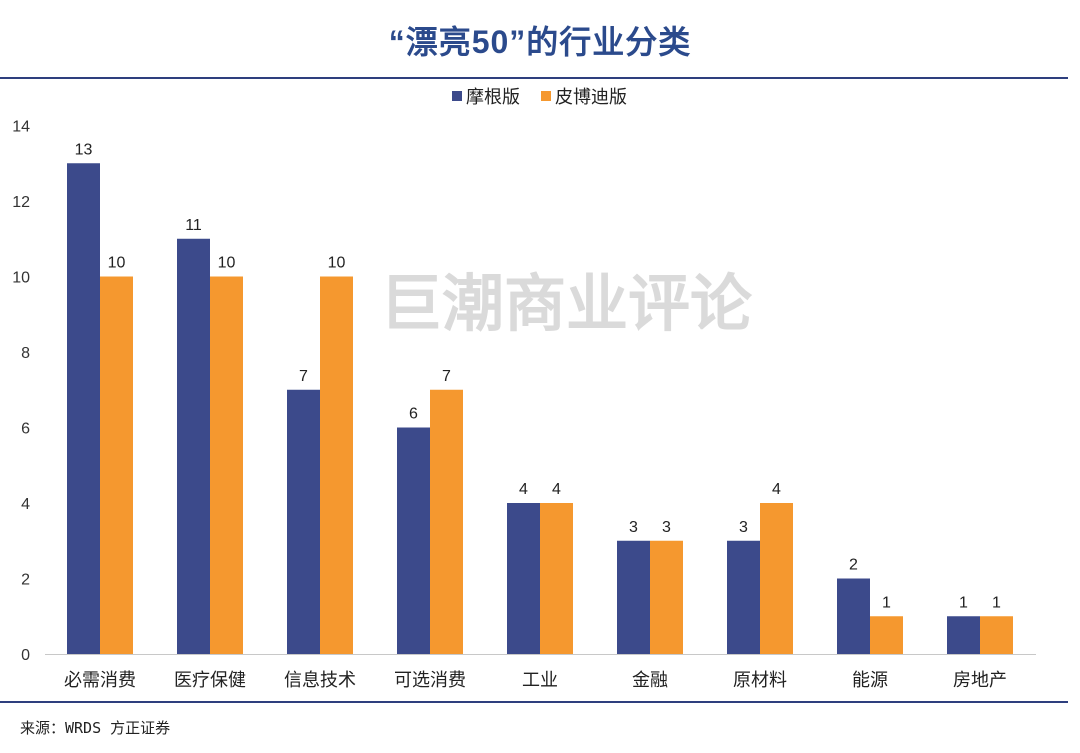  What do you see at coordinates (413, 414) in the screenshot?
I see `data-label-series0-cat3: 6` at bounding box center [413, 414].